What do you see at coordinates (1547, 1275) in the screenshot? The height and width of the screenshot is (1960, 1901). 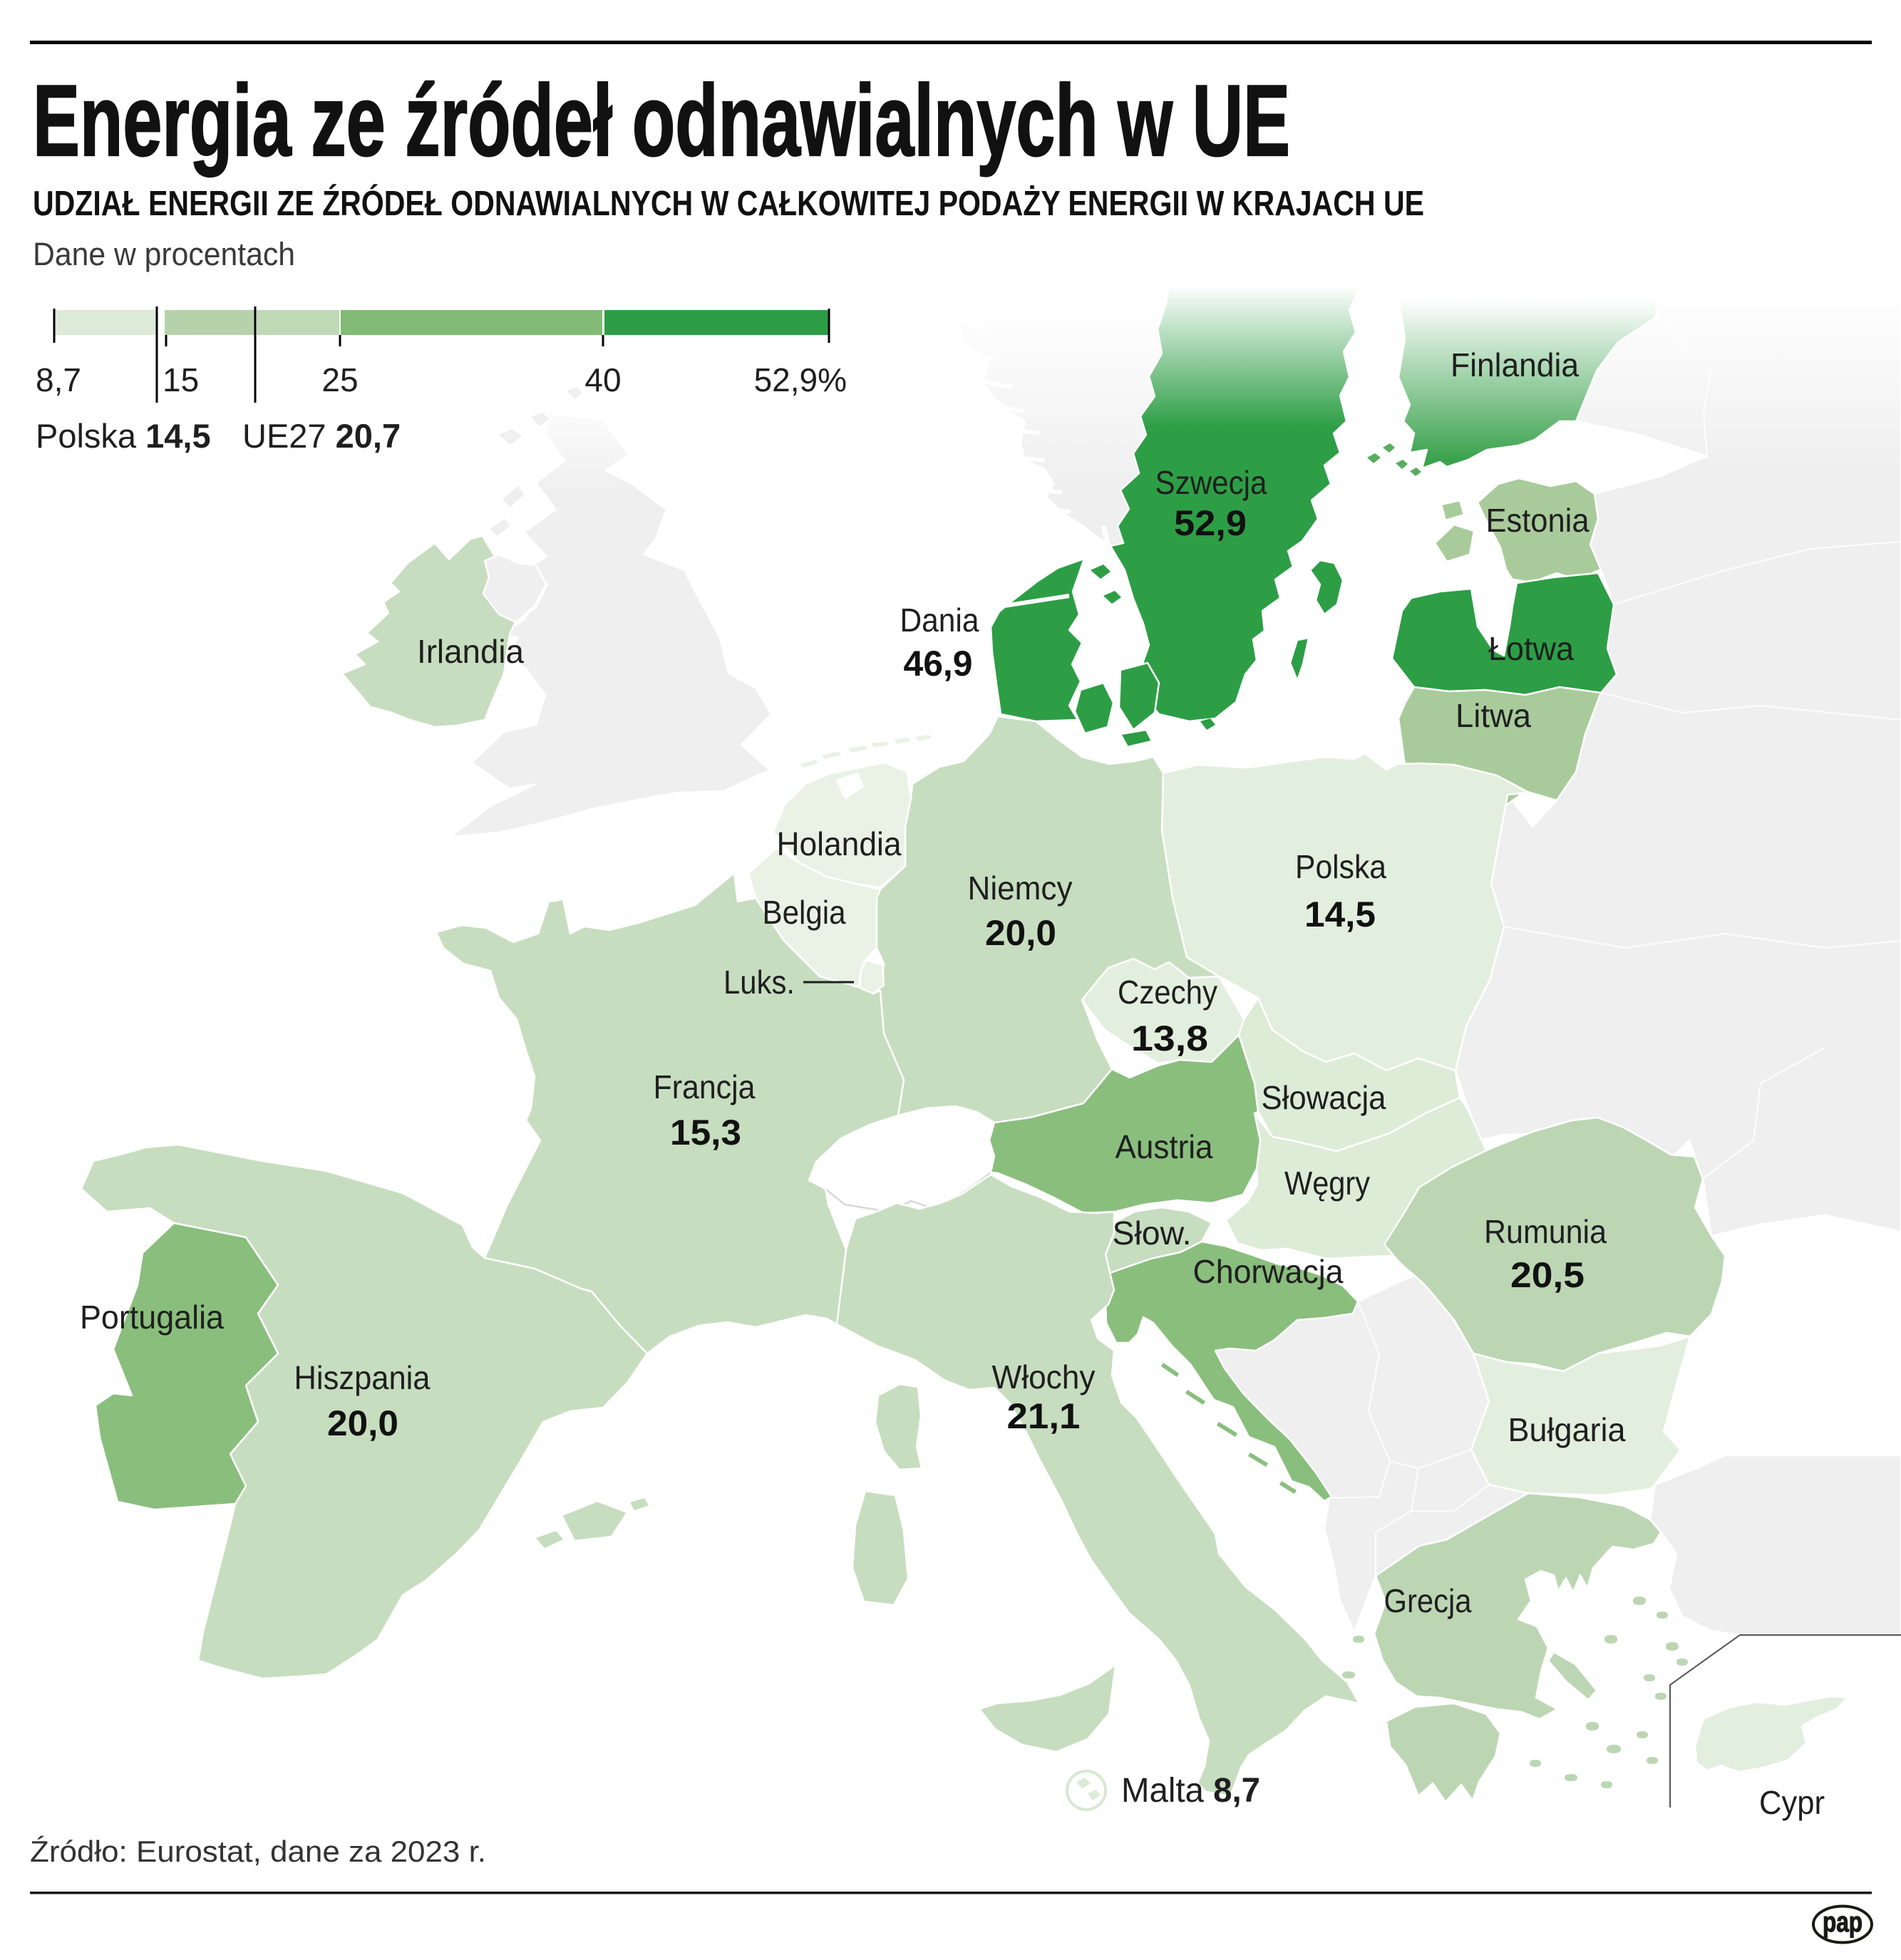 I see `svg-text: 20,5` at bounding box center [1547, 1275].